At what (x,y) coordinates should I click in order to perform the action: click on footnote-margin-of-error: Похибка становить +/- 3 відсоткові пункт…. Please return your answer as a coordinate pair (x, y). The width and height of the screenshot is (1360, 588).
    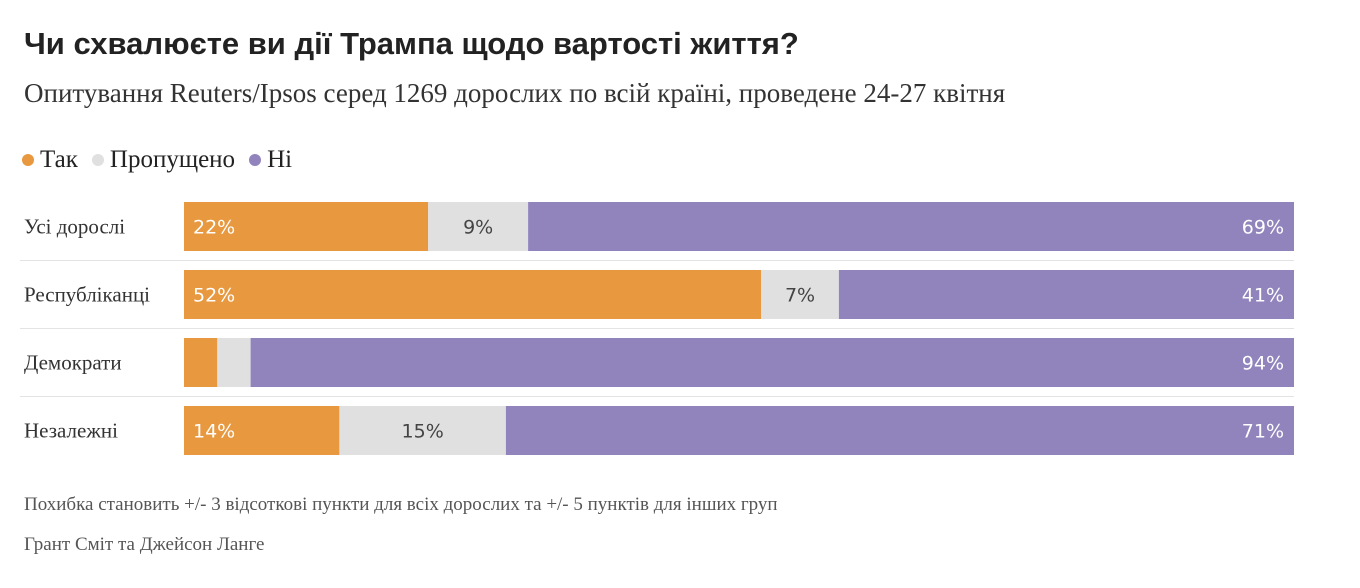
    Looking at the image, I should click on (401, 504).